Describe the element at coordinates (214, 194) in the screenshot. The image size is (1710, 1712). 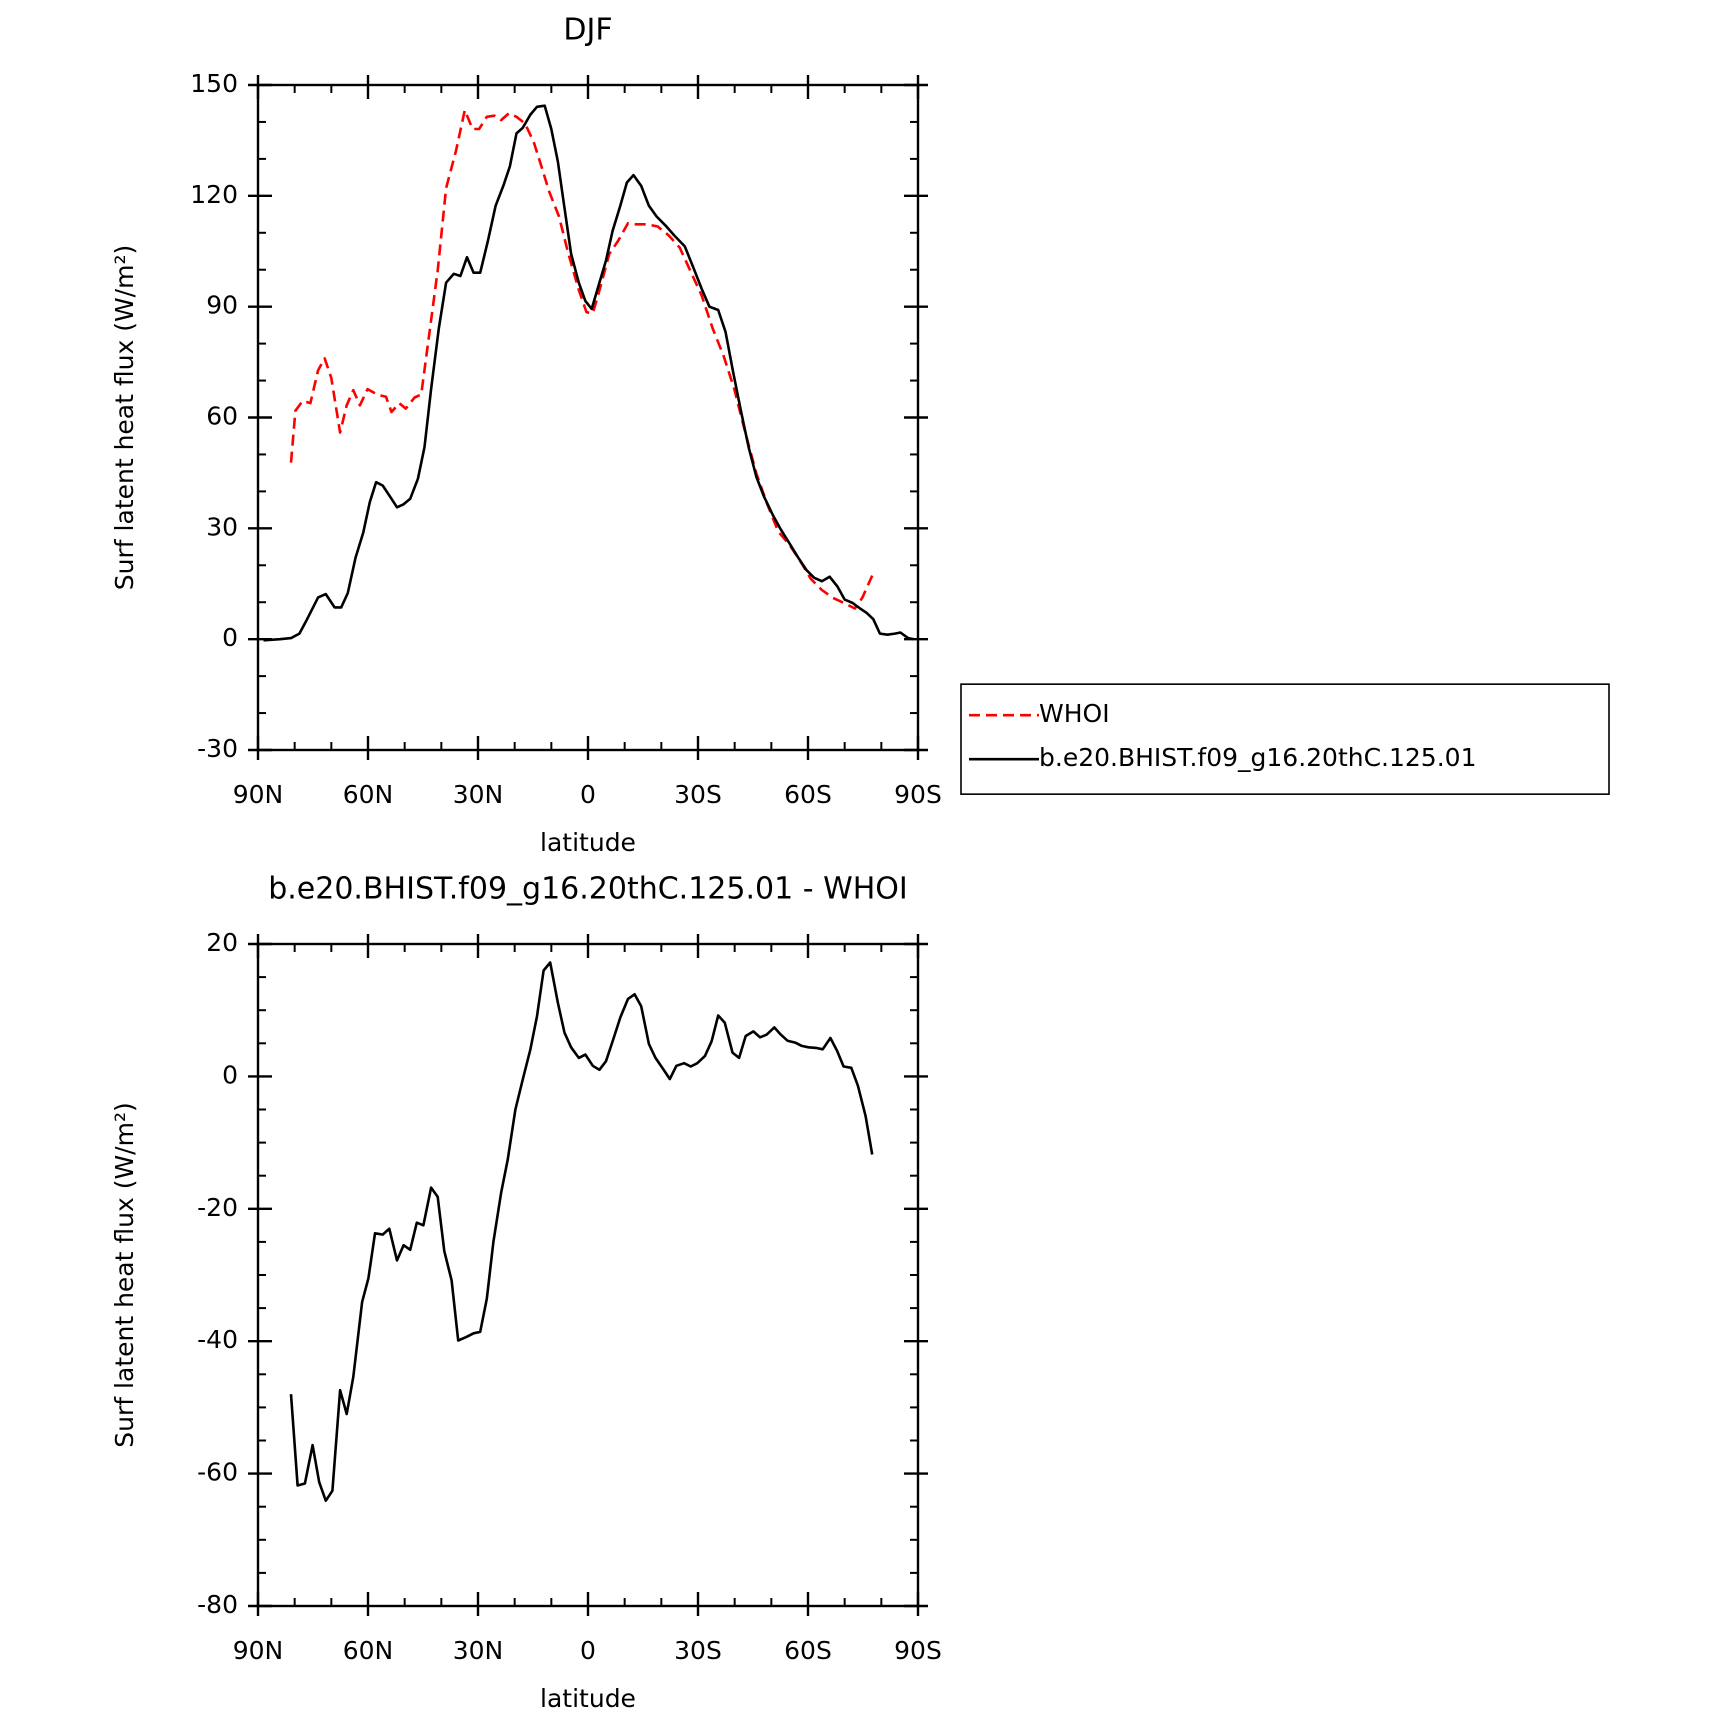
I see `y-tick-label: 120` at that location.